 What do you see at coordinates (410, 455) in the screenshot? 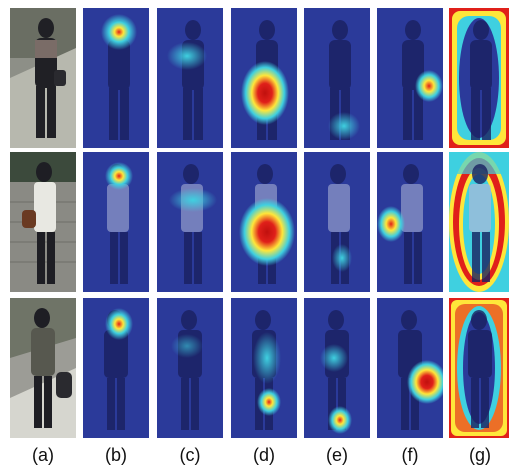
I see `column-label-f: (f)` at bounding box center [410, 455].